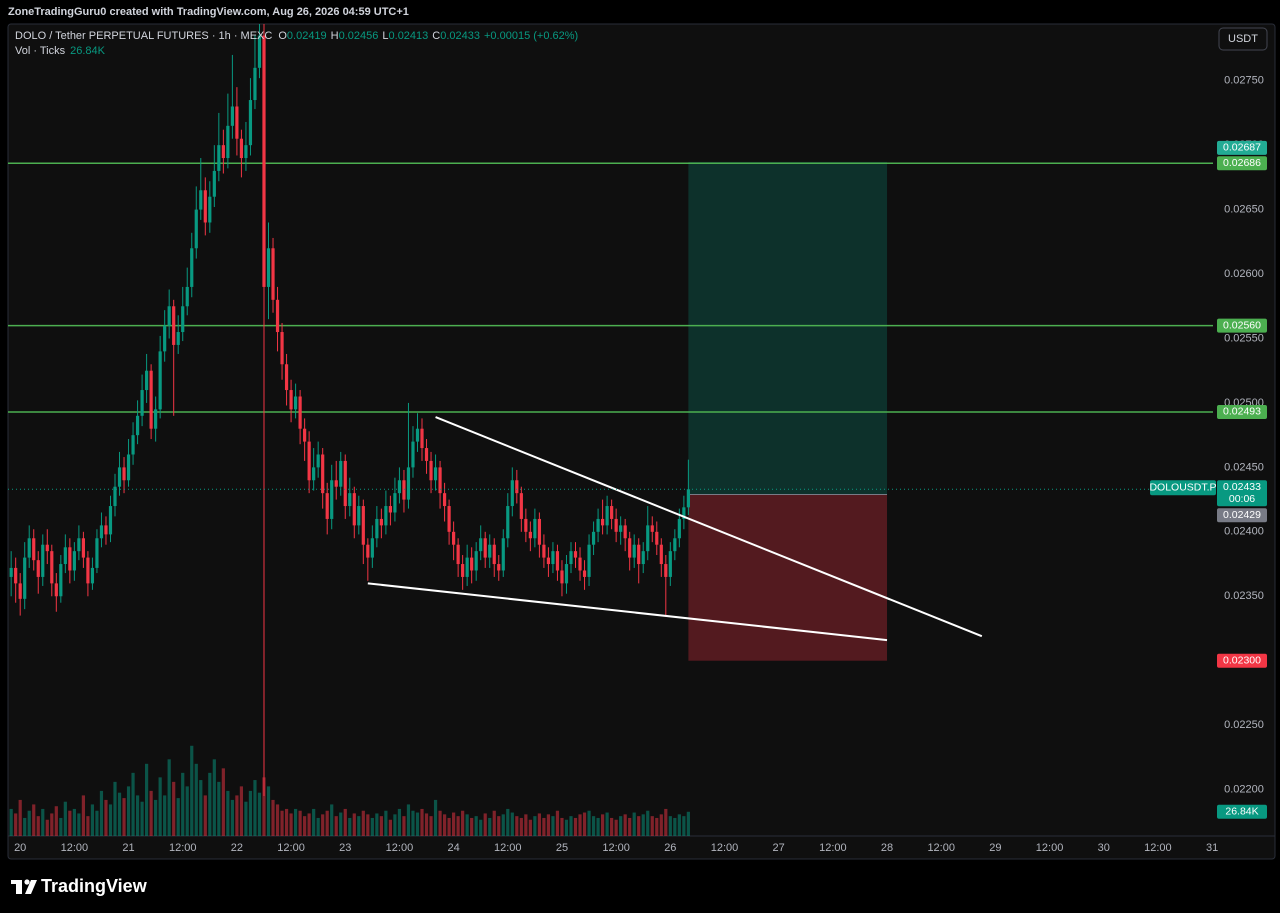 Image resolution: width=1280 pixels, height=913 pixels. I want to click on currency-button-label: USDT, so click(1243, 39).